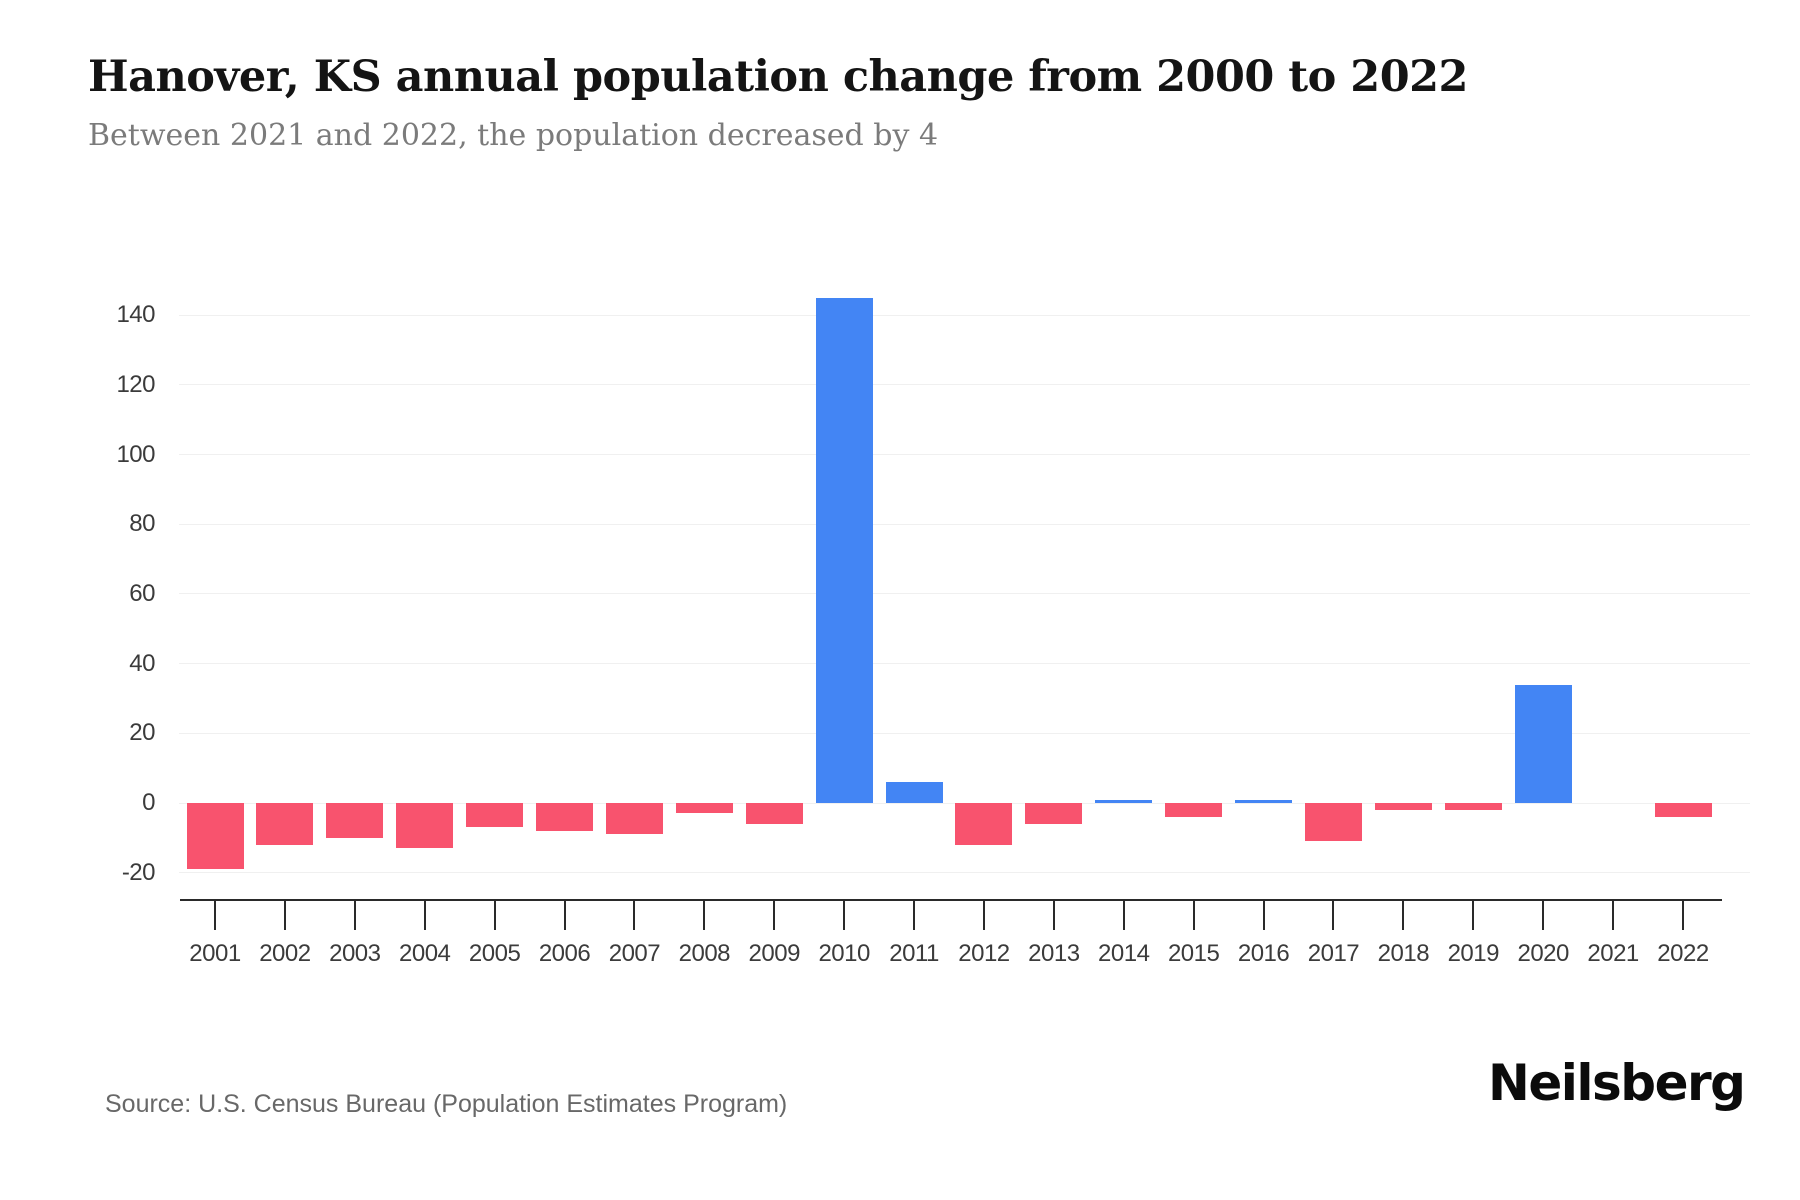 This screenshot has height=1200, width=1800. What do you see at coordinates (1403, 806) in the screenshot?
I see `bar-2018` at bounding box center [1403, 806].